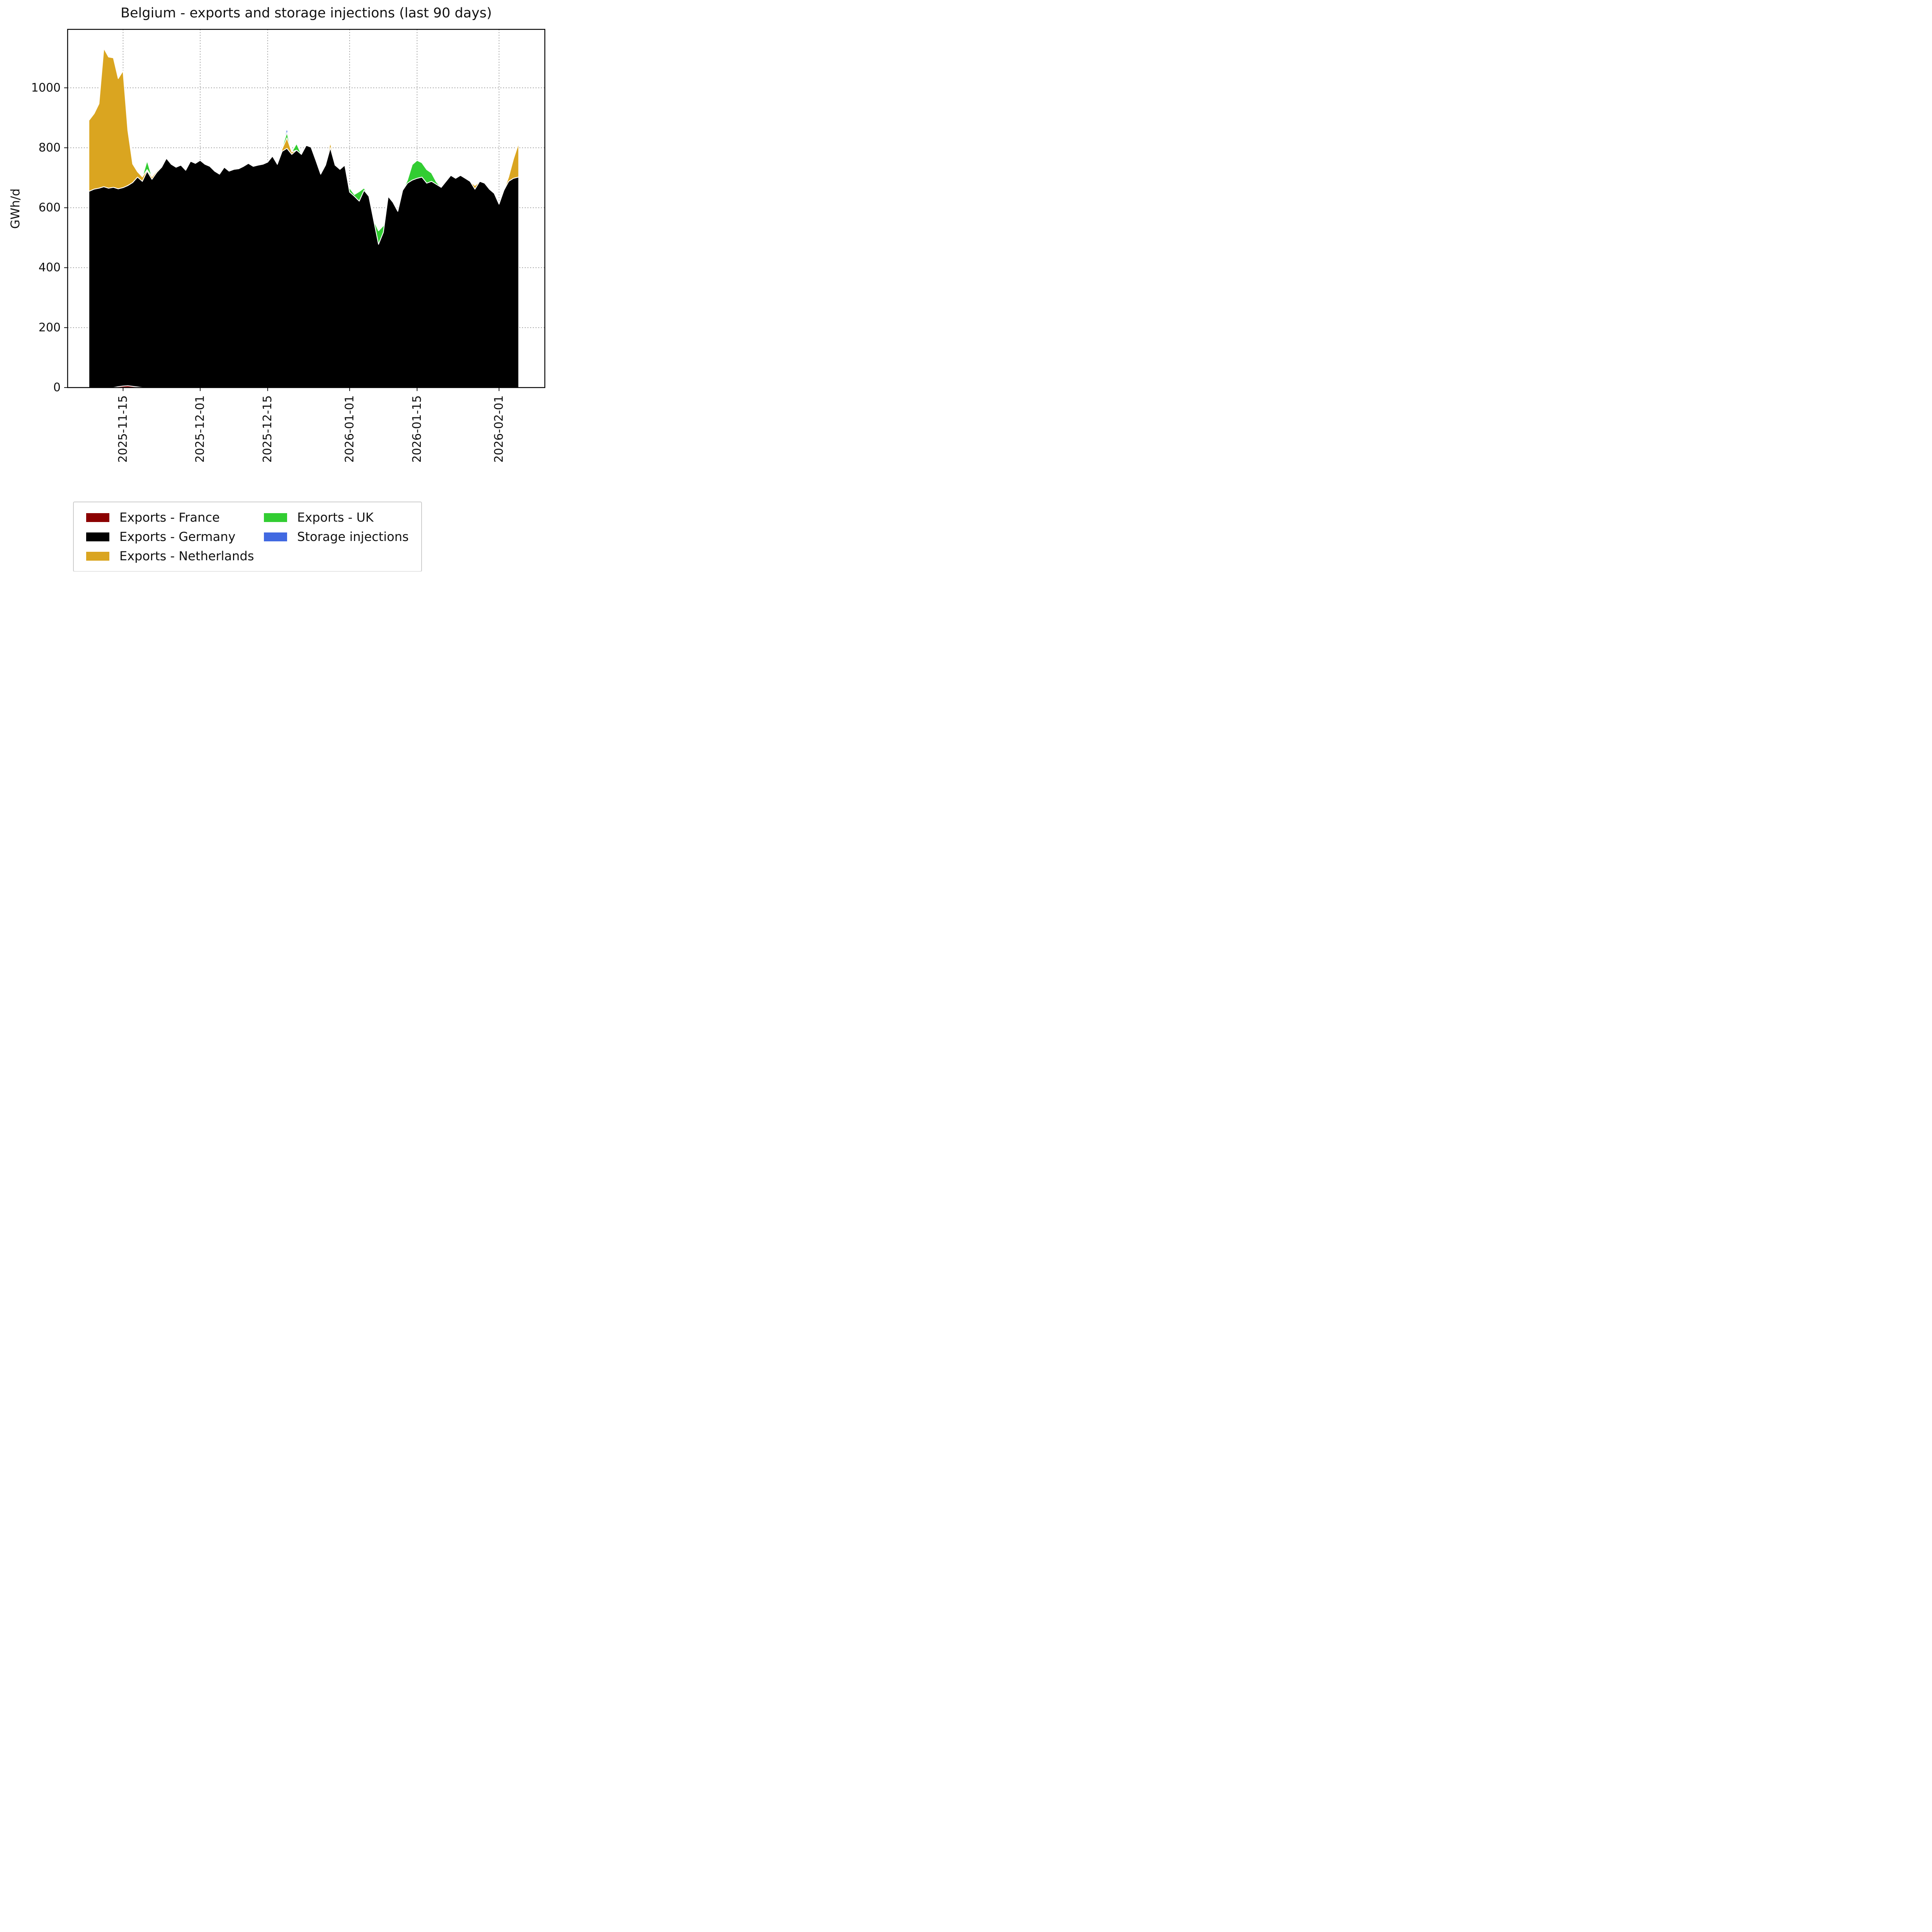  Describe the element at coordinates (275, 536) in the screenshot. I see `legend-swatch-storage-injections` at that location.